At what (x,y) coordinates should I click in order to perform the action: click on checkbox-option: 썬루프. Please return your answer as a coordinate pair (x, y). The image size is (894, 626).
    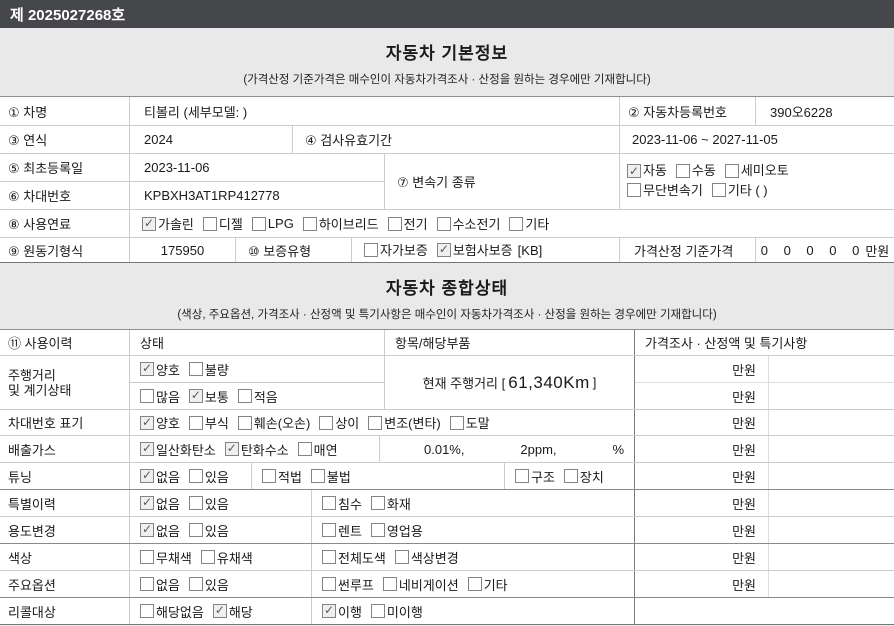
    Looking at the image, I should click on (348, 584).